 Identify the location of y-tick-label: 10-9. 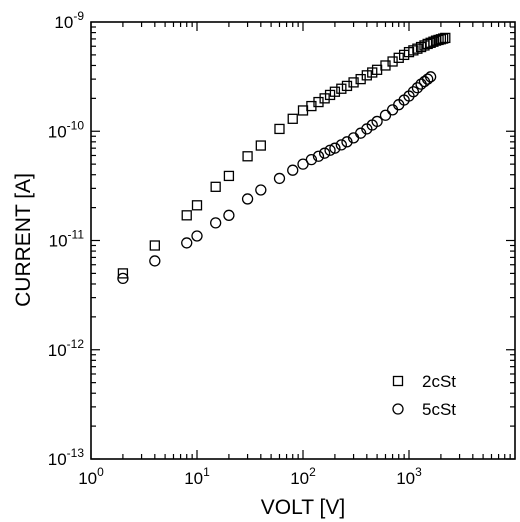
(69, 20).